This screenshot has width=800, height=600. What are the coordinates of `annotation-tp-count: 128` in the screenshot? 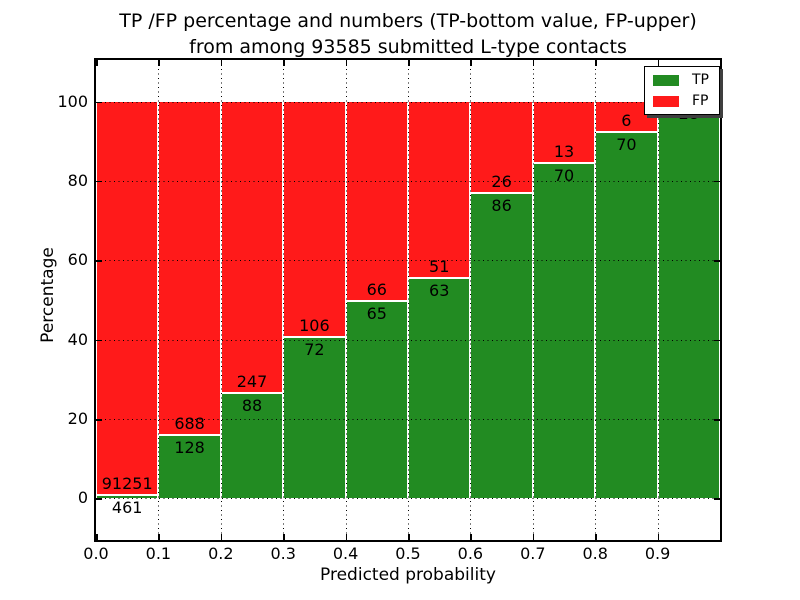 It's located at (189, 448).